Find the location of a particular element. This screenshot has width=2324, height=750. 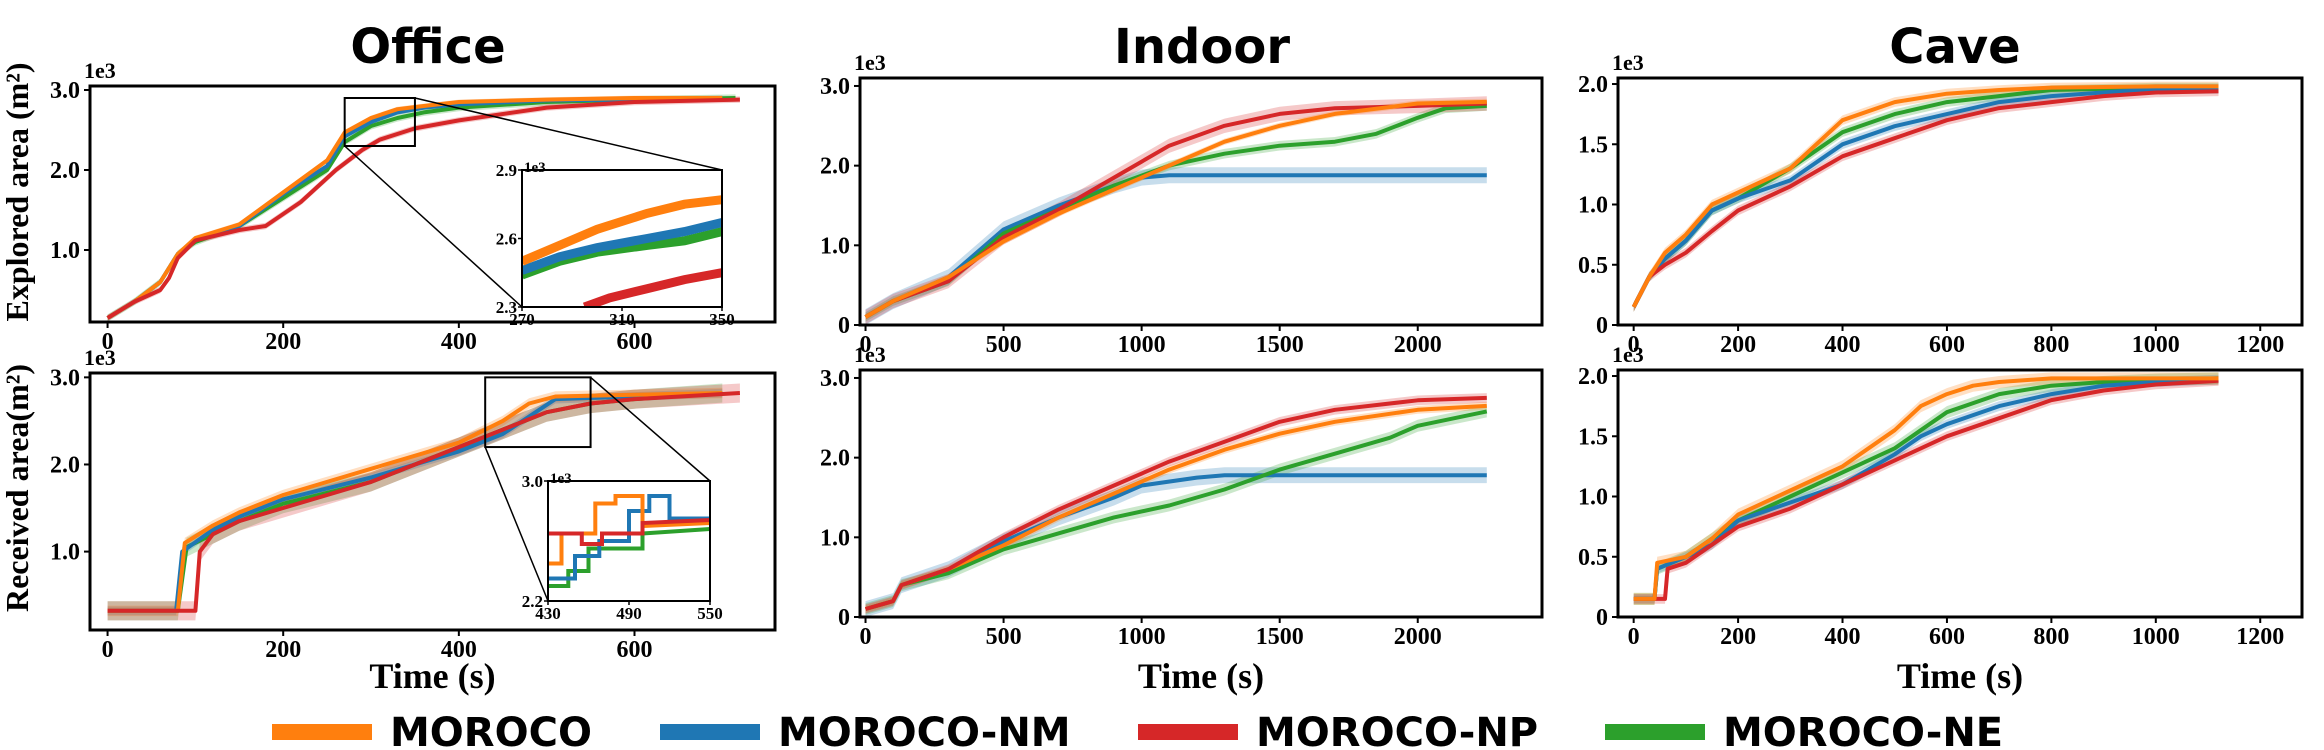

series-line-moroco-nm is located at coordinates (1926, 489).